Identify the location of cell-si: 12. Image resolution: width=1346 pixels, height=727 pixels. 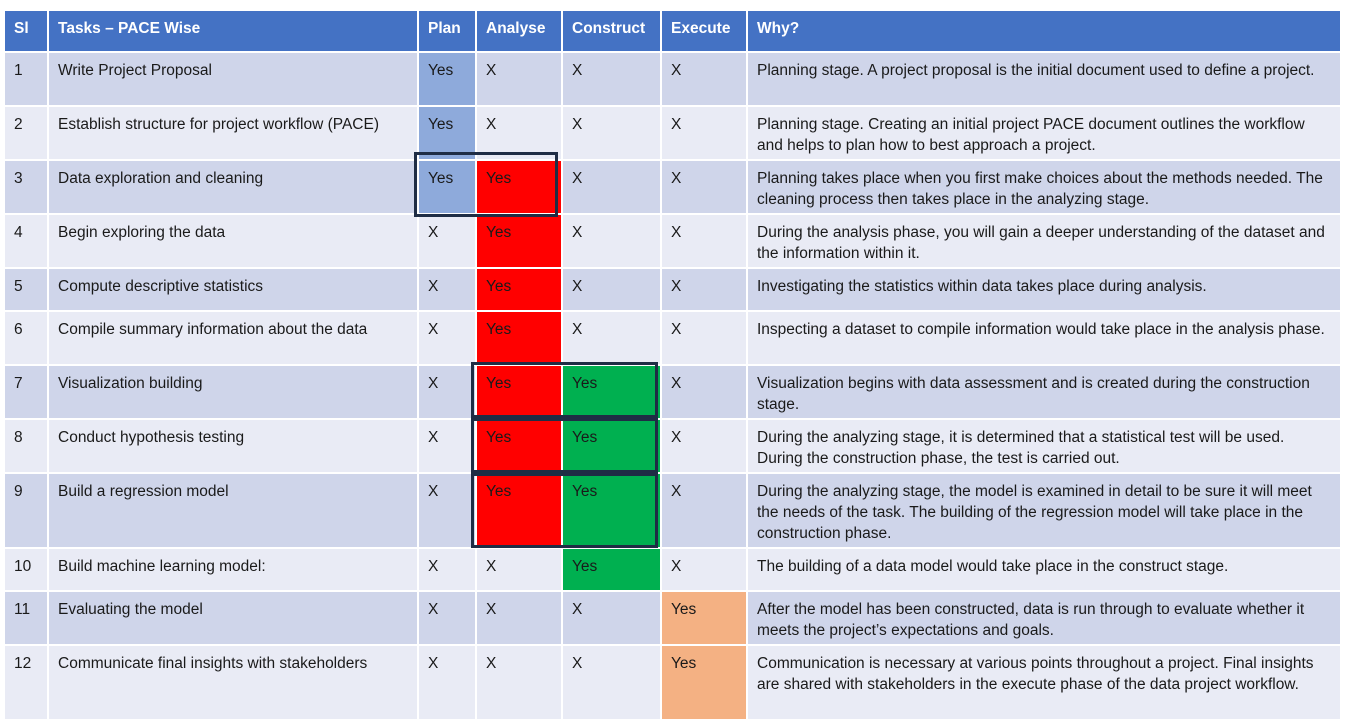
(26, 682).